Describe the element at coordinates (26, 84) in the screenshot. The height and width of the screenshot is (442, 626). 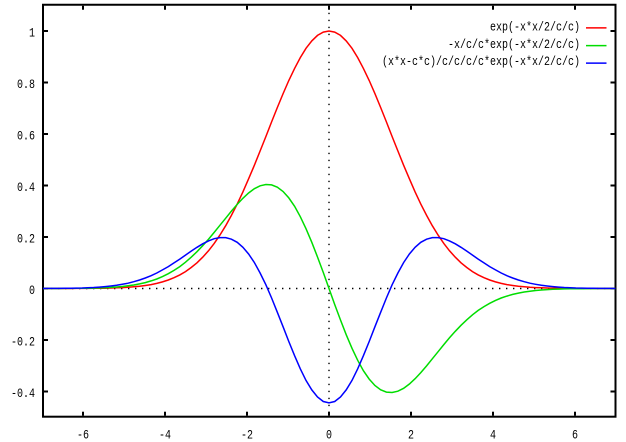
I see `svg-text: 0.8` at that location.